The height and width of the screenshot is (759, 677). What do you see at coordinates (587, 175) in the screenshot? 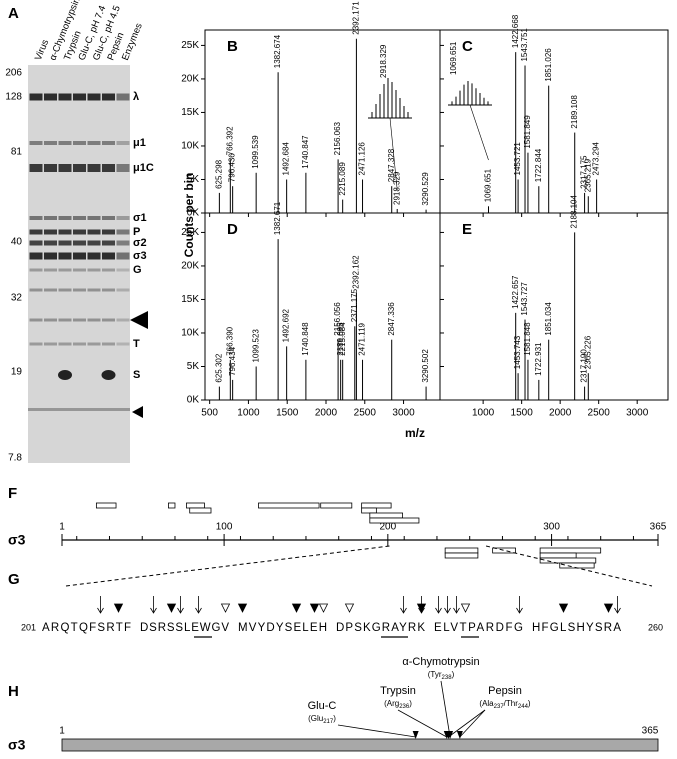
I see `peak-label: 2365.219` at bounding box center [587, 175].